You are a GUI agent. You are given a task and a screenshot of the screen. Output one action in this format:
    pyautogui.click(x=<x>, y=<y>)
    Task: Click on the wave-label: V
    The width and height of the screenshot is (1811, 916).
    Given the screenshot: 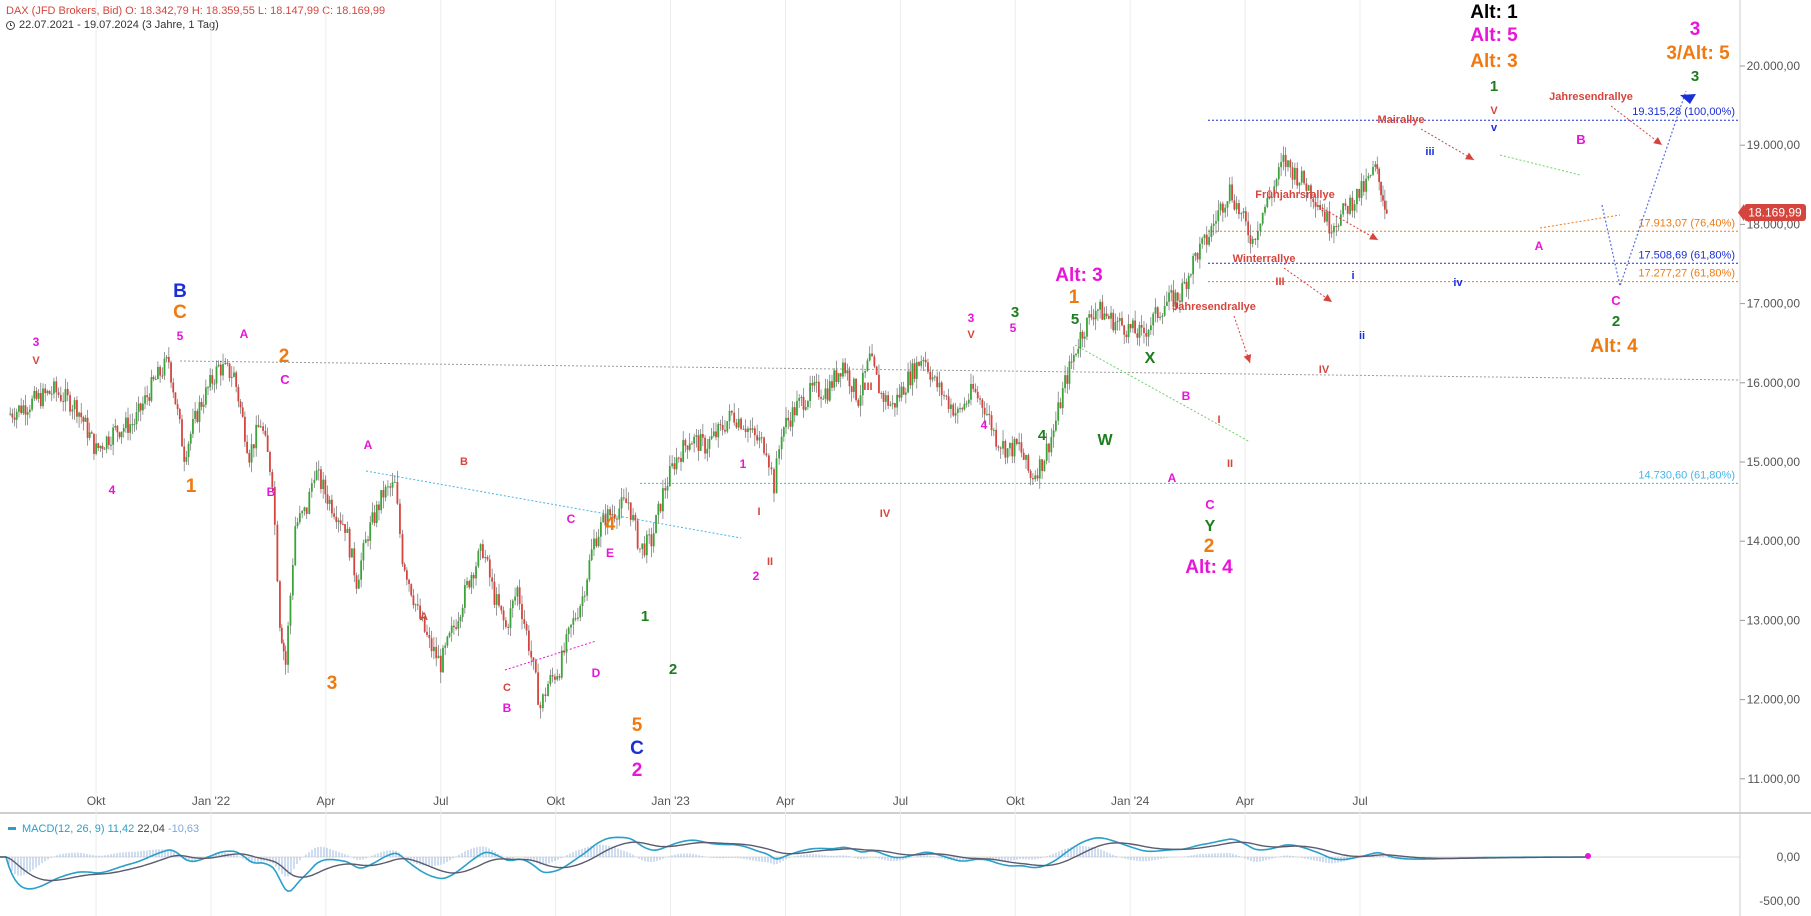 What is the action you would take?
    pyautogui.click(x=971, y=335)
    